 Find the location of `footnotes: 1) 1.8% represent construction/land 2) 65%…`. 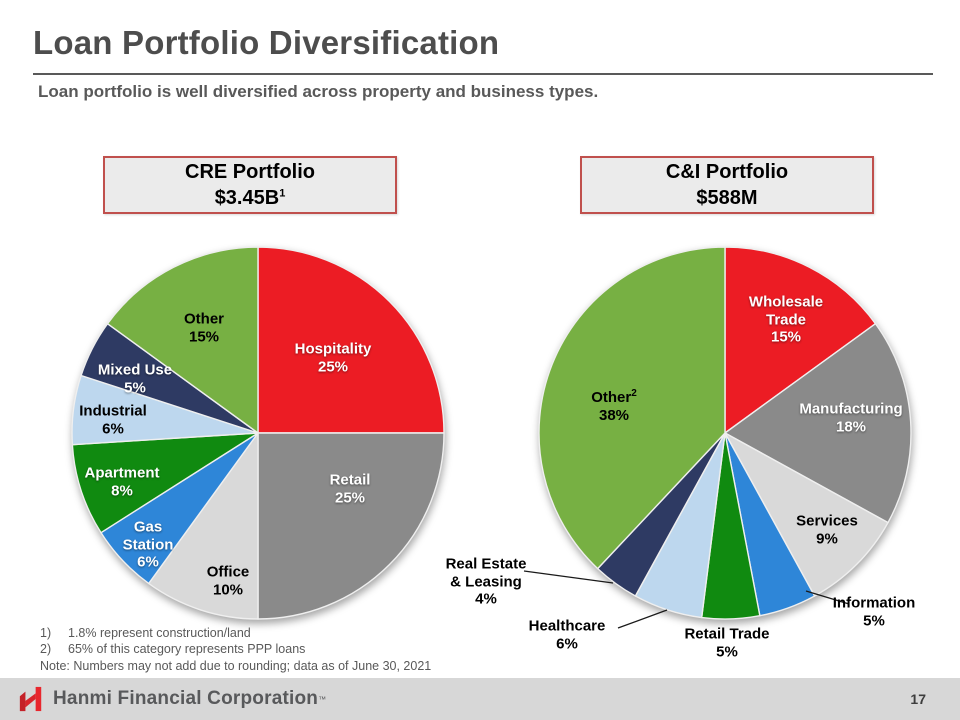

footnotes: 1) 1.8% represent construction/land 2) 65%… is located at coordinates (235, 649).